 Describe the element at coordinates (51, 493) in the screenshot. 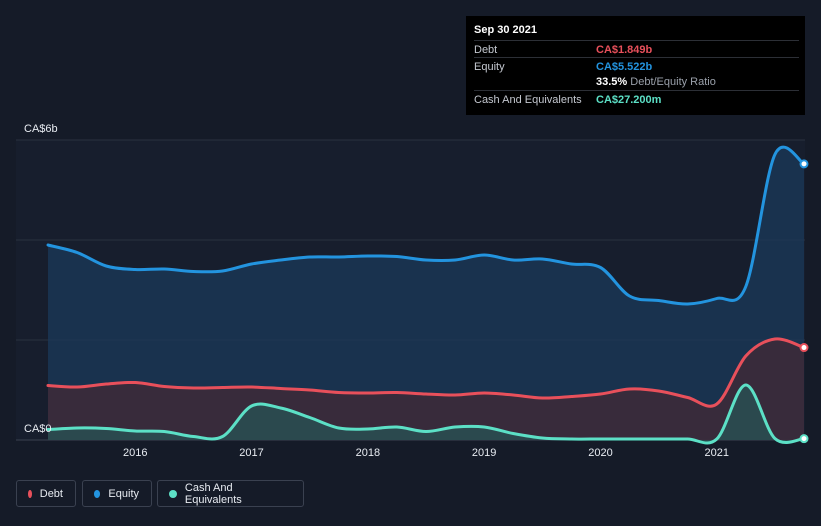

I see `legend-debt-label: Debt` at that location.